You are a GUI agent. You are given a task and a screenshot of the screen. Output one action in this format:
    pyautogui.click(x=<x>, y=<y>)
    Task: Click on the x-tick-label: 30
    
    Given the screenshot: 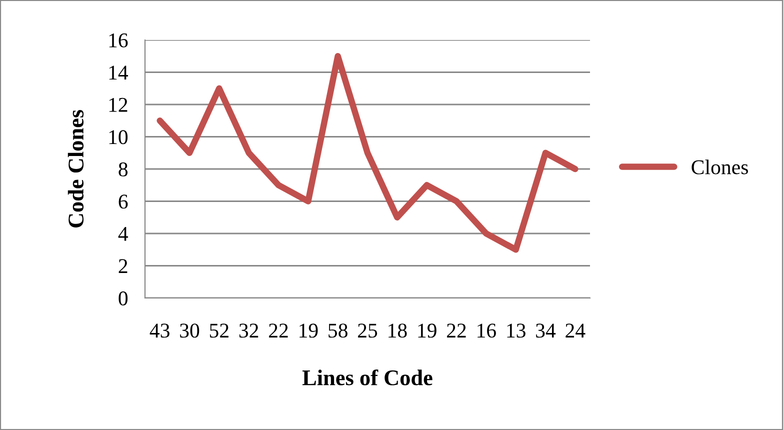 What is the action you would take?
    pyautogui.click(x=190, y=331)
    